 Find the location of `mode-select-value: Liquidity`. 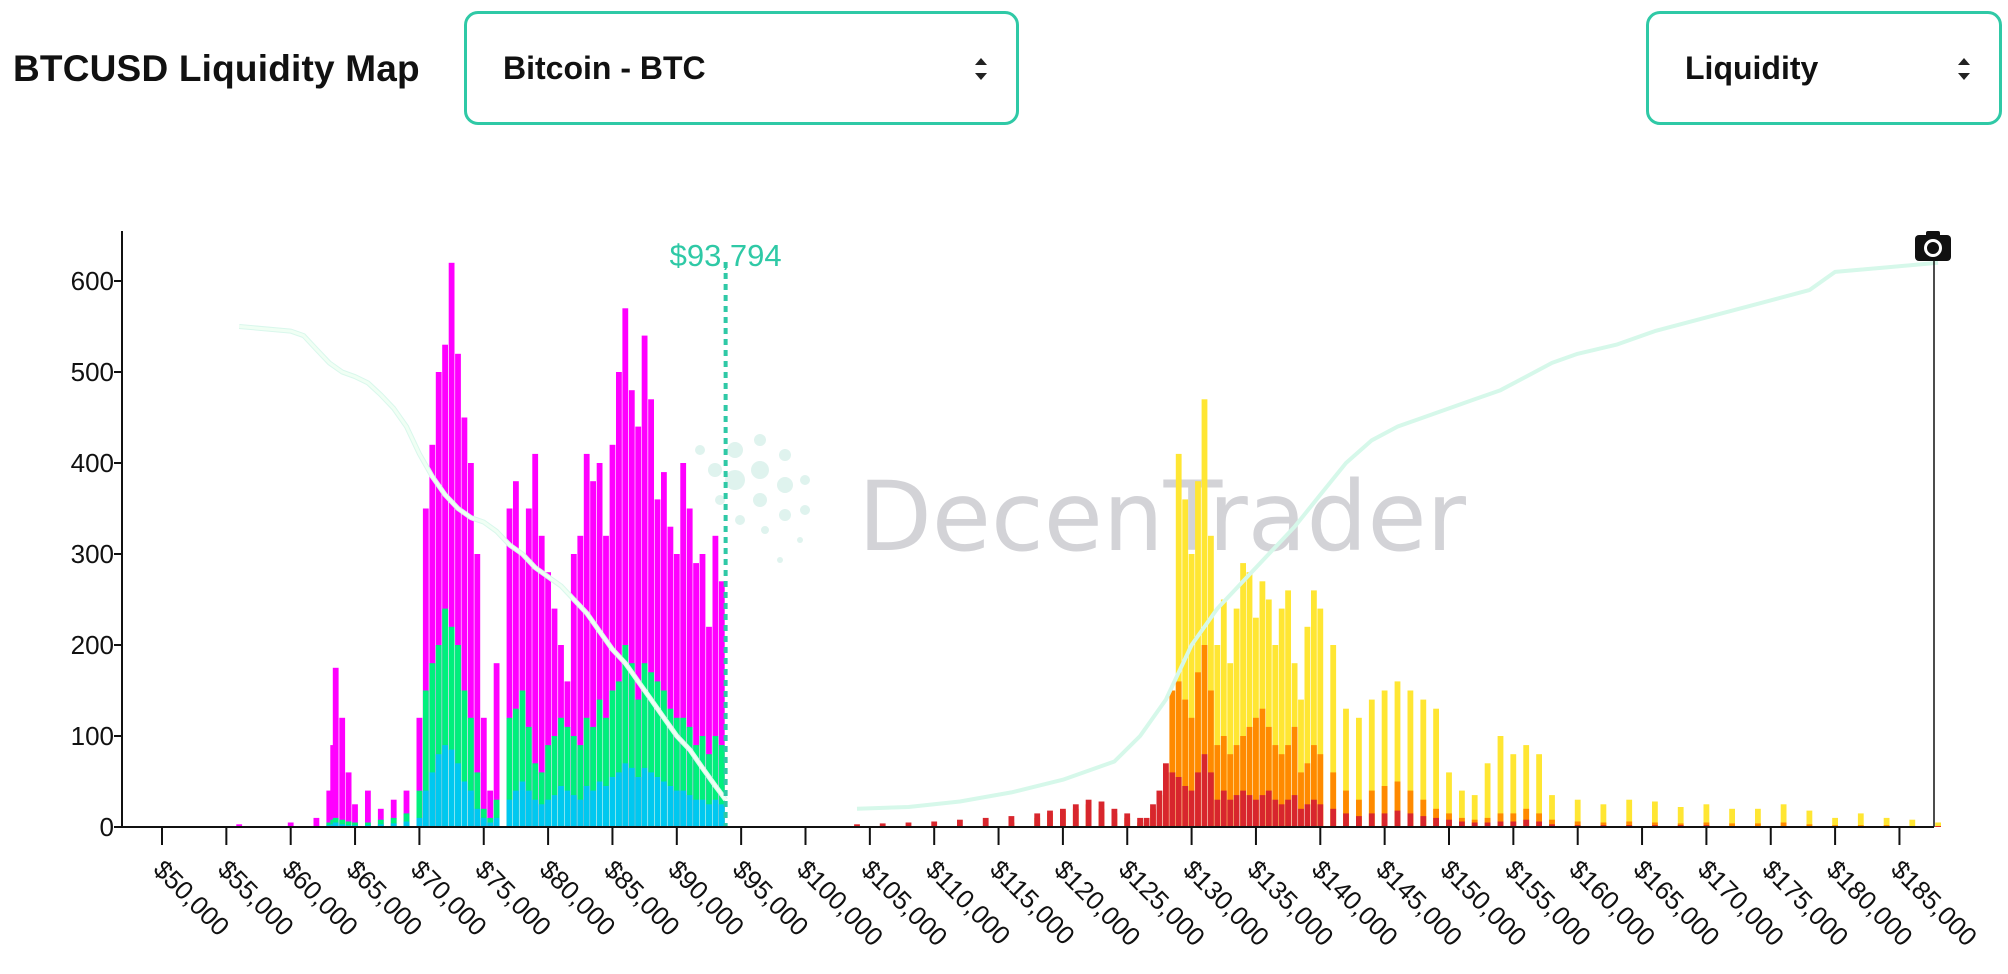

mode-select-value: Liquidity is located at coordinates (1752, 68).